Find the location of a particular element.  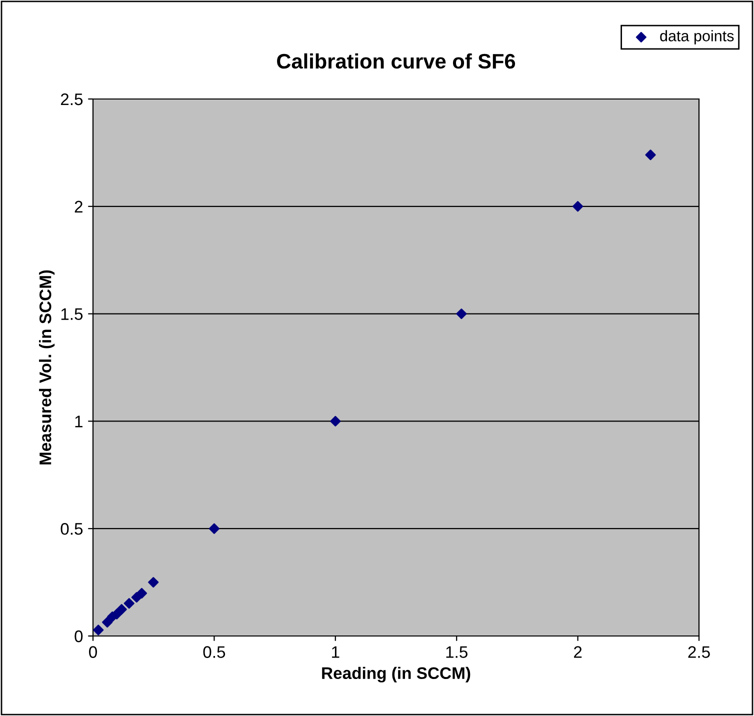

y-tick-label: 2 is located at coordinates (78, 206).